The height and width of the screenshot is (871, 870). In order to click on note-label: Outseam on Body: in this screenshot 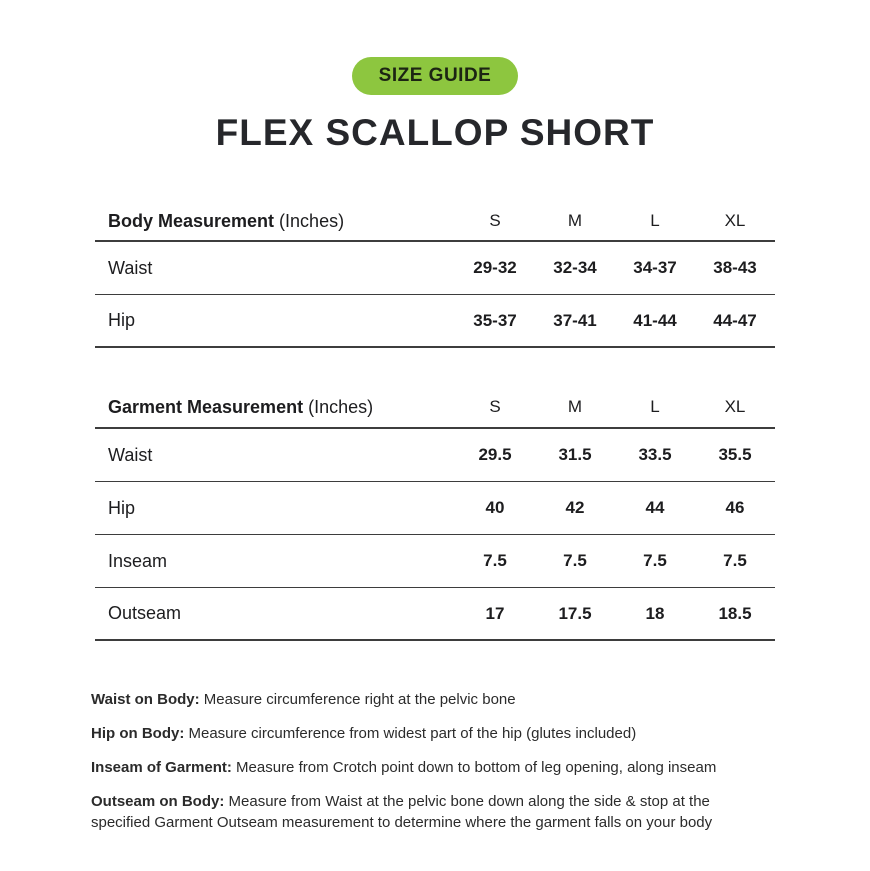, I will do `click(158, 801)`.